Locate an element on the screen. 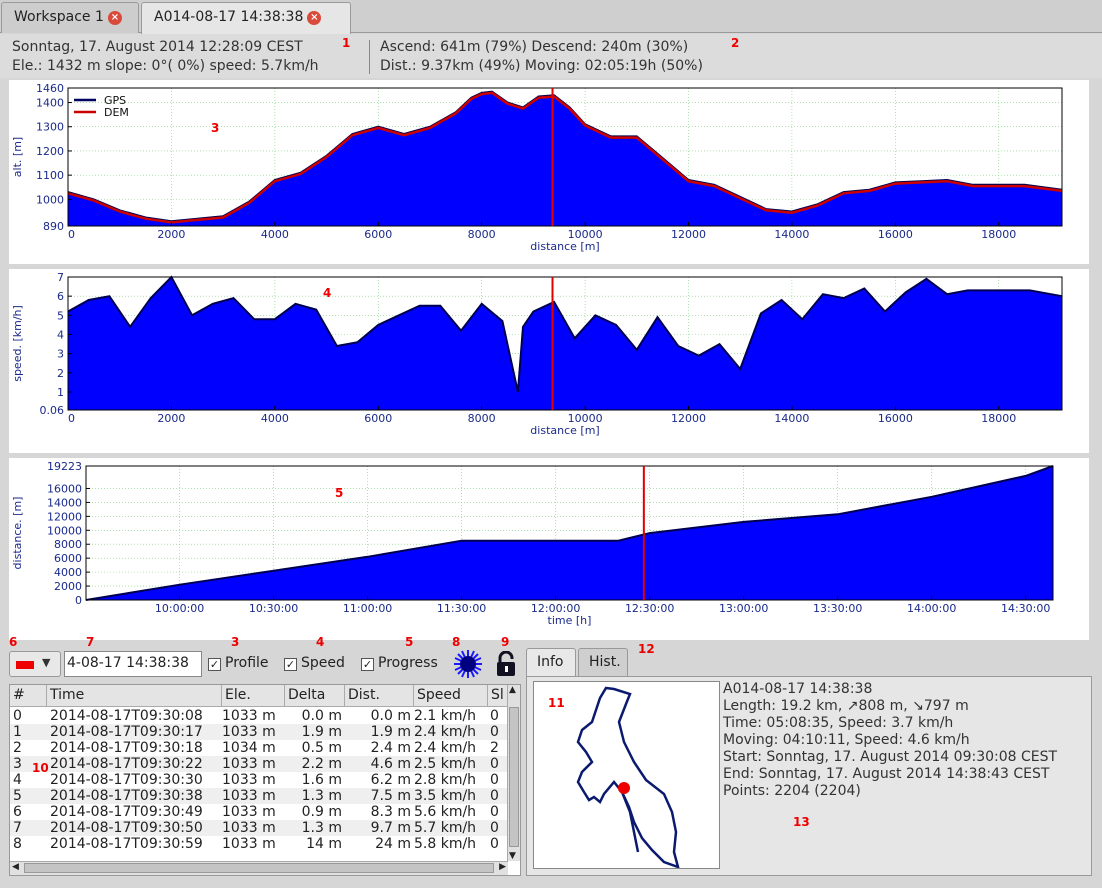  table-cell-dist: 24 m is located at coordinates (393, 844).